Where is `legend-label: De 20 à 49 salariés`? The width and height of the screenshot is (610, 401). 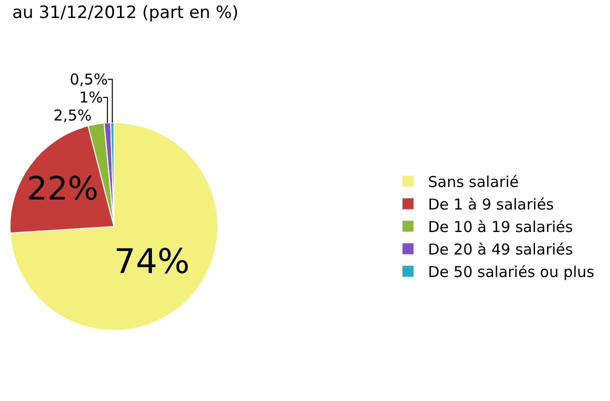 legend-label: De 20 à 49 salariés is located at coordinates (501, 249).